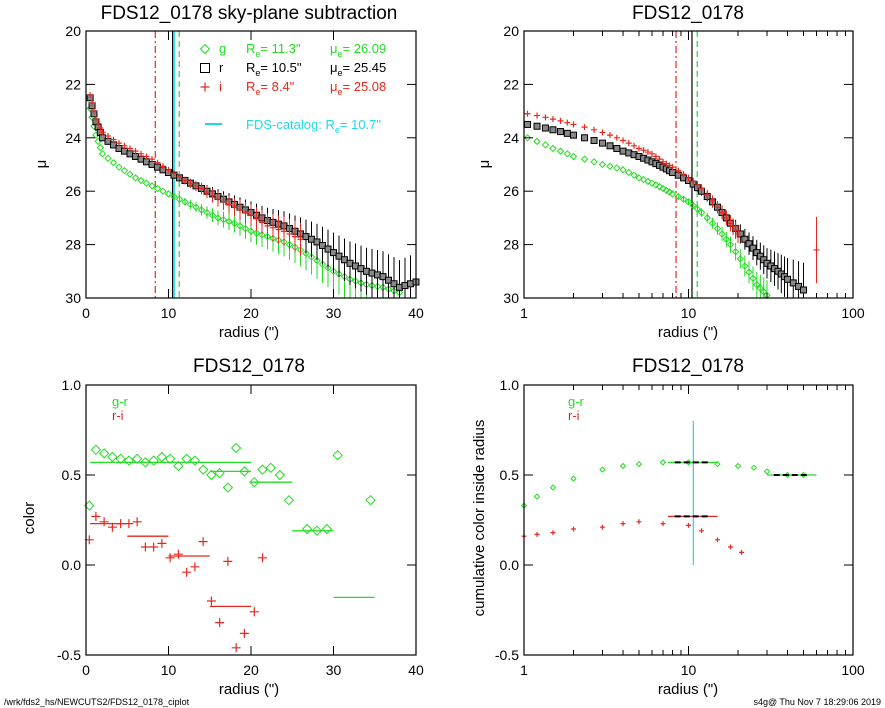 This screenshot has height=708, width=885. What do you see at coordinates (334, 313) in the screenshot?
I see `x-tick-label: 30` at bounding box center [334, 313].